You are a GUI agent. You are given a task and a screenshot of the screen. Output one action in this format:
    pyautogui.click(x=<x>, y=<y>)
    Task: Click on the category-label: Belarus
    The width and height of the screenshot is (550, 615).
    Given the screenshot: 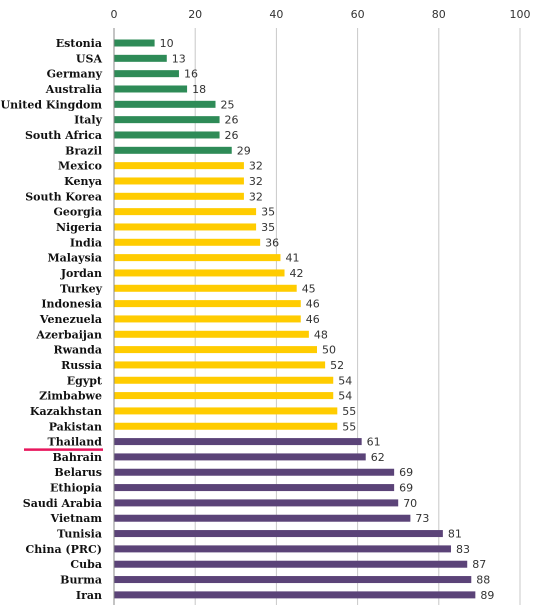 What is the action you would take?
    pyautogui.click(x=78, y=472)
    